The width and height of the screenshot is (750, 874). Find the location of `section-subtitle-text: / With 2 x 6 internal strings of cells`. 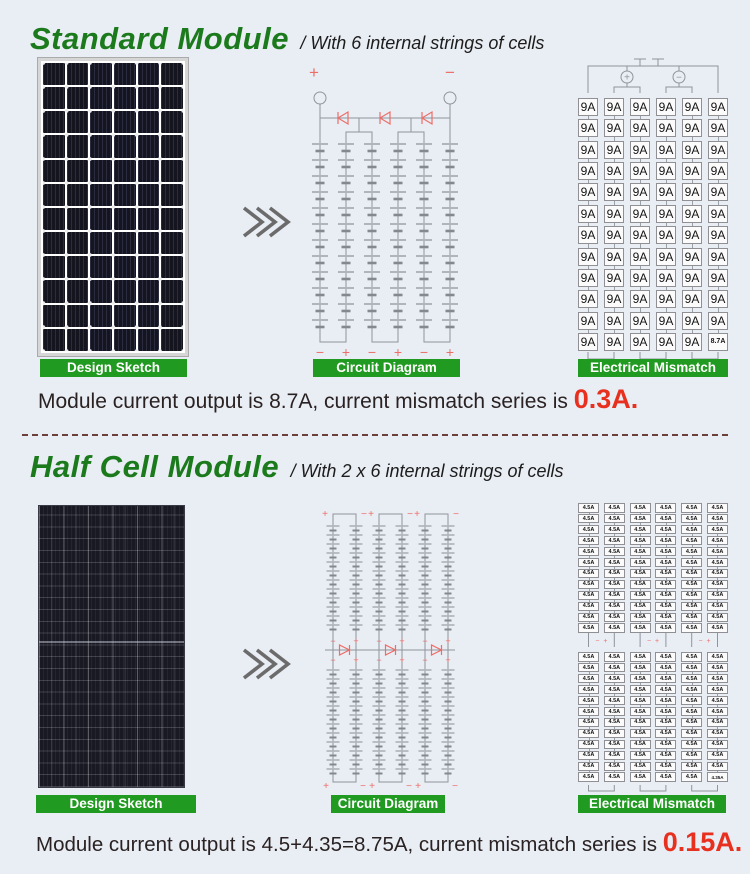

section-subtitle-text: / With 2 x 6 internal strings of cells is located at coordinates (427, 471).